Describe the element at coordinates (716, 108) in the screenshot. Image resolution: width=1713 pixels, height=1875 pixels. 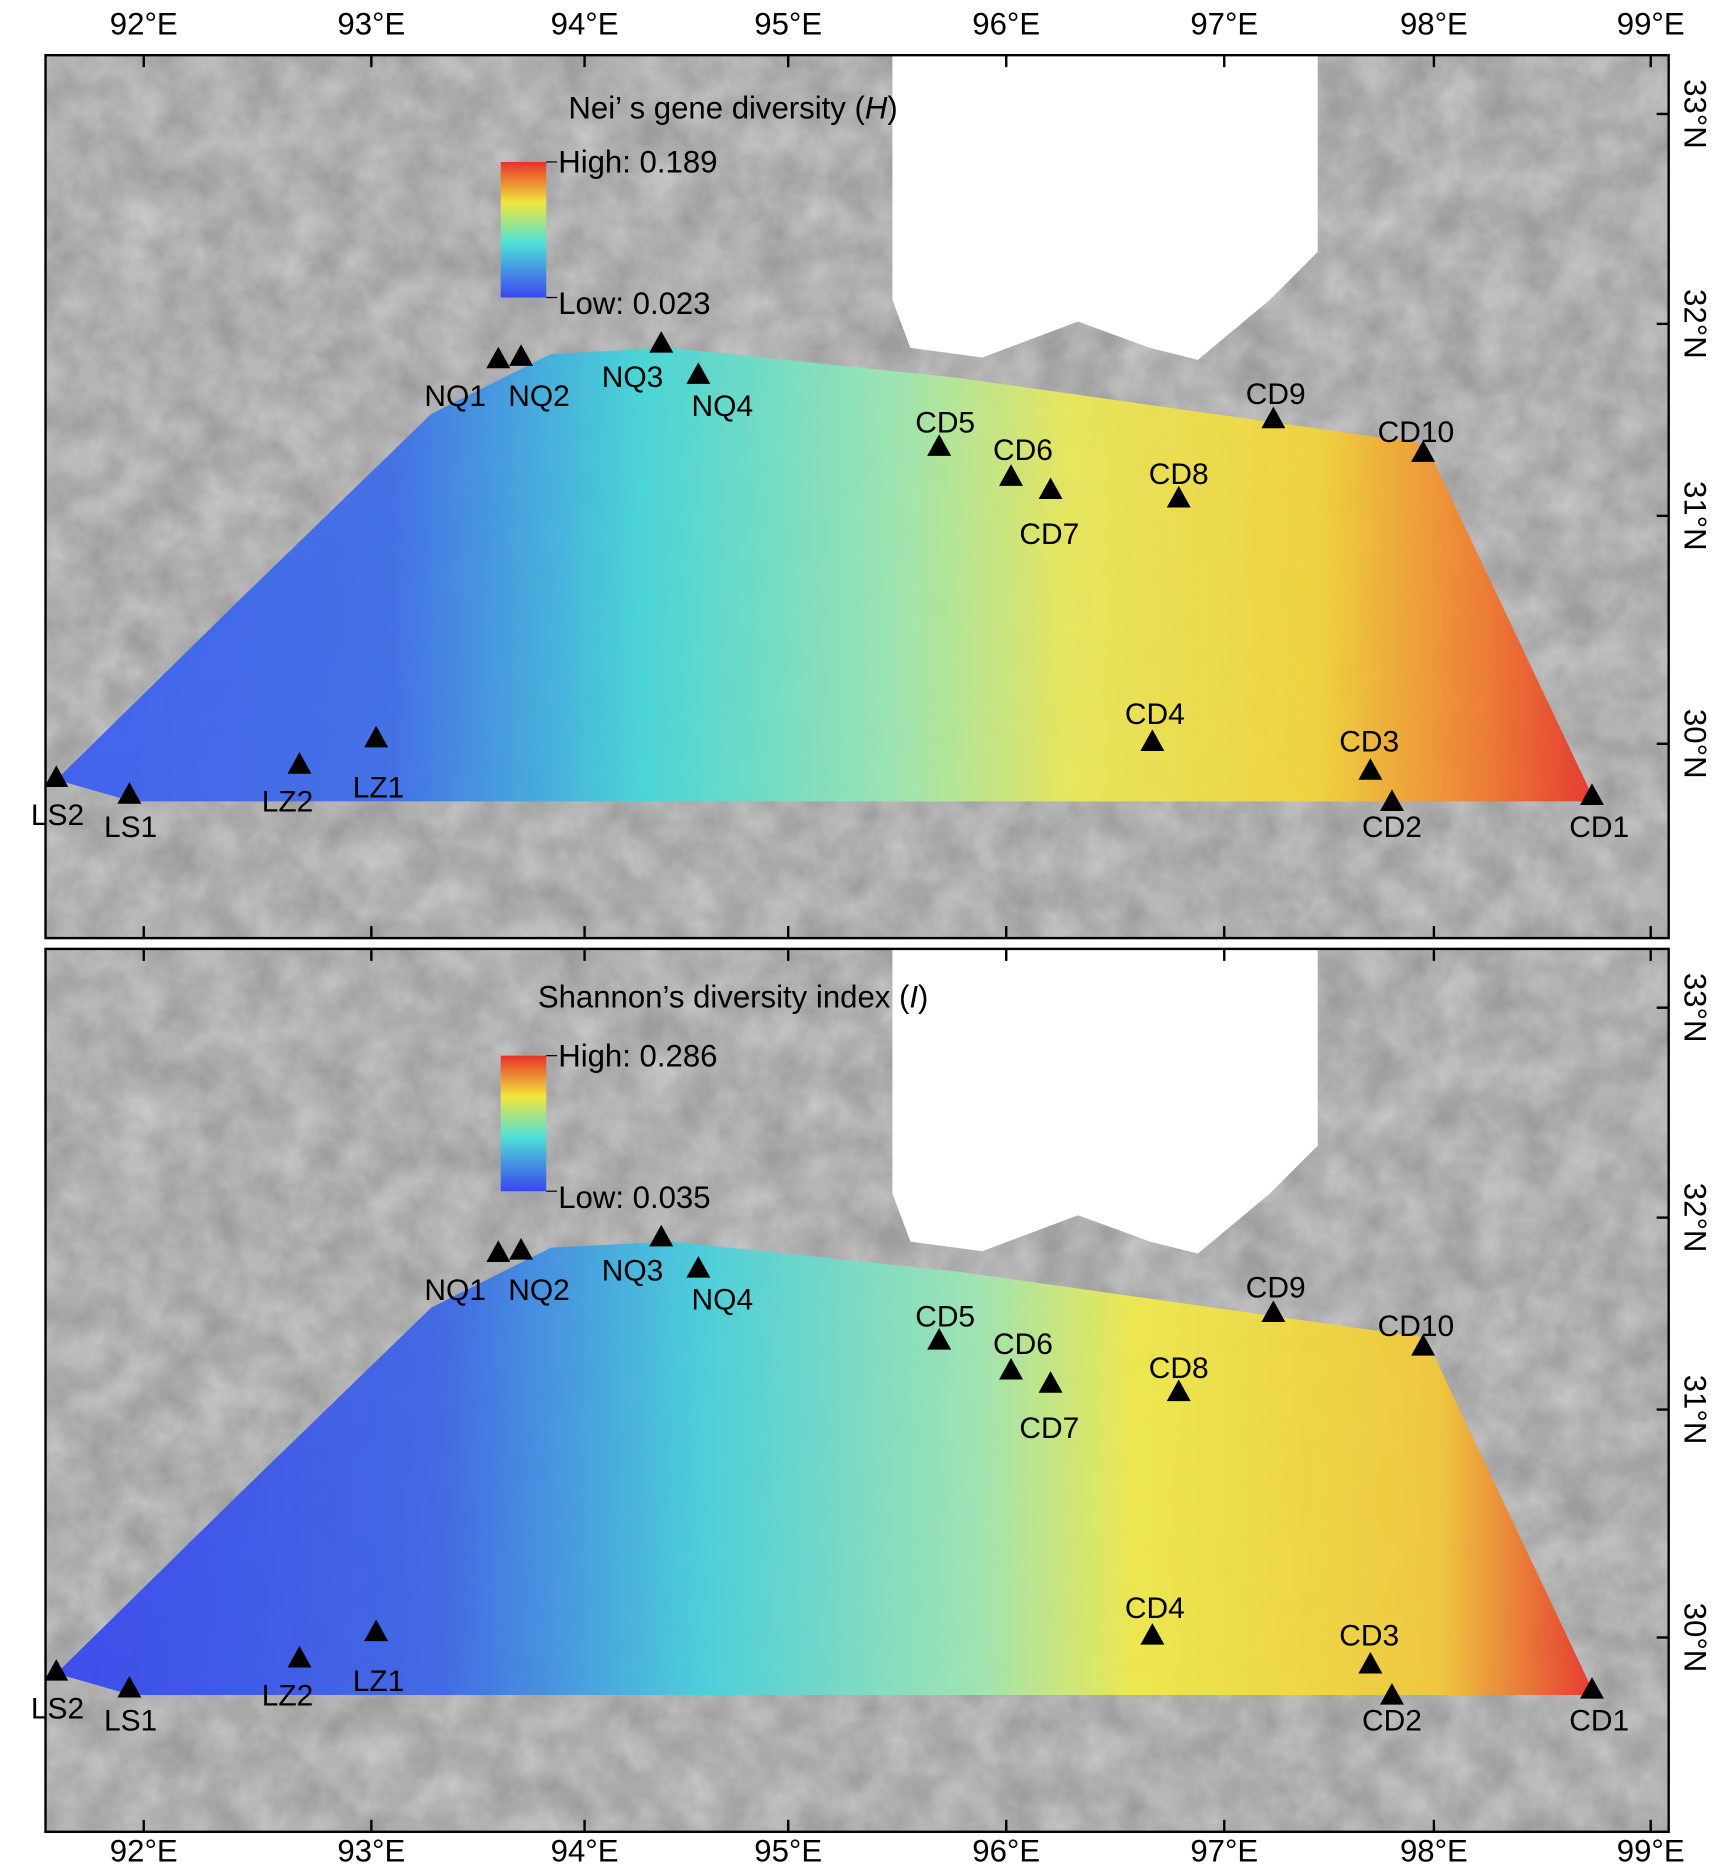
I see `title-part: Nei’ s gene diversity (` at that location.